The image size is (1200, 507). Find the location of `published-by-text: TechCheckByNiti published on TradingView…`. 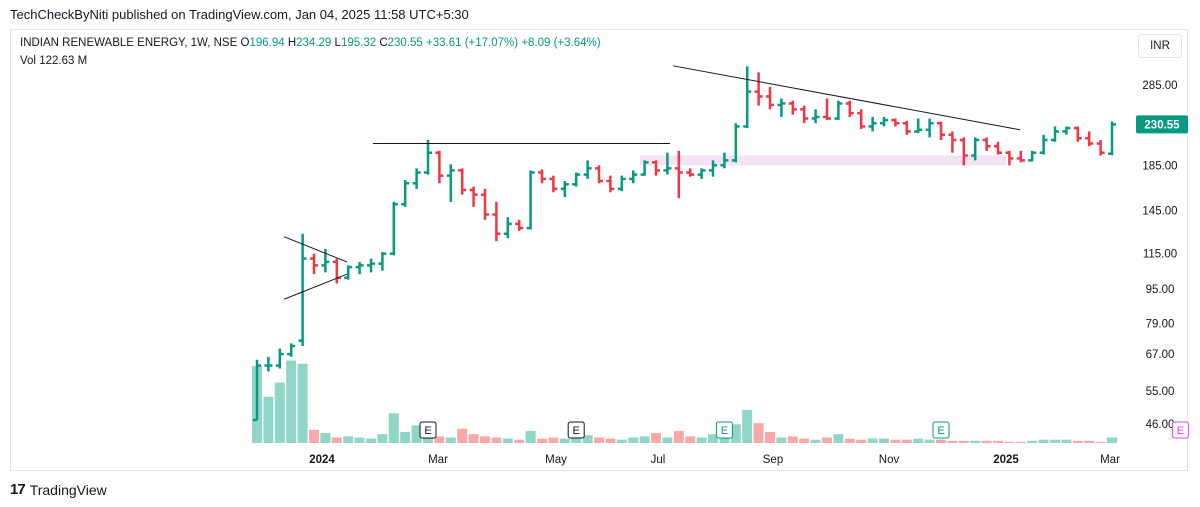

published-by-text: TechCheckByNiti published on TradingView… is located at coordinates (239, 14).